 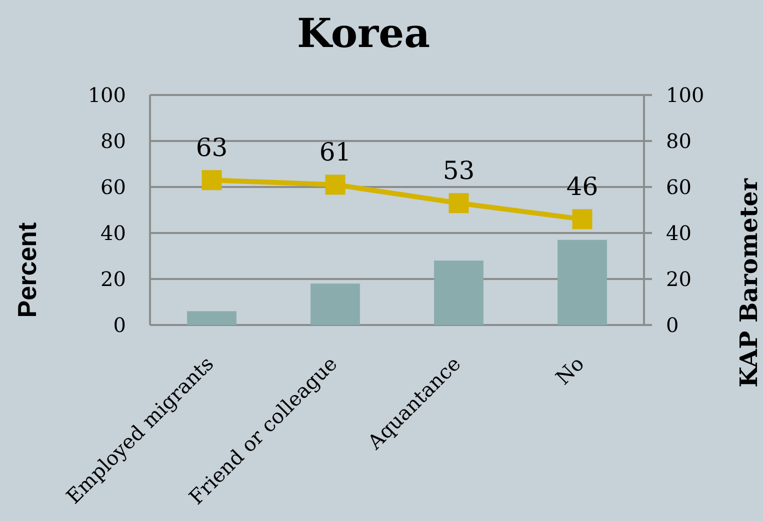 I want to click on y-tick-label: 40, so click(x=113, y=233).